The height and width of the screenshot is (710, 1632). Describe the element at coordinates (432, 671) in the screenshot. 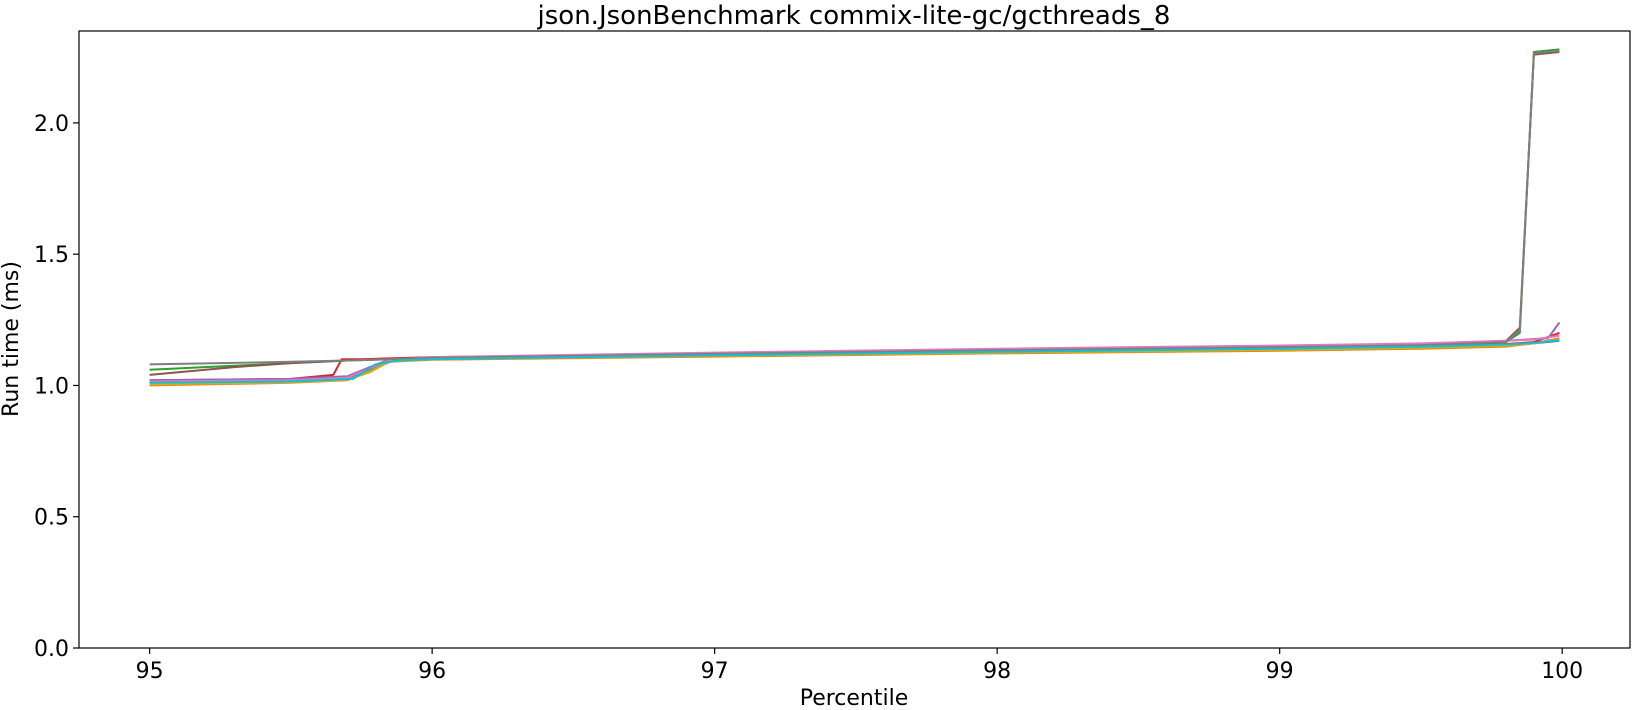

I see `x-tick-label: 96` at that location.